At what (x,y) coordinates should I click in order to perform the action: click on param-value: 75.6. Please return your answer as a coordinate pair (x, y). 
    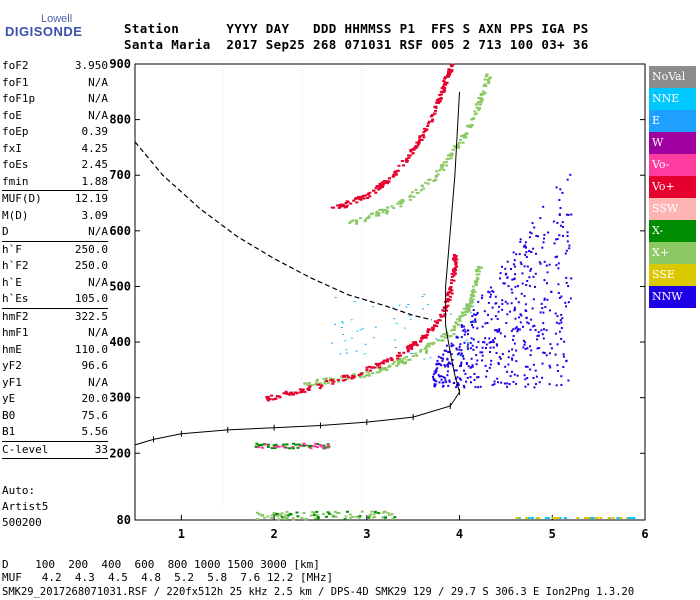
    Looking at the image, I should click on (95, 415).